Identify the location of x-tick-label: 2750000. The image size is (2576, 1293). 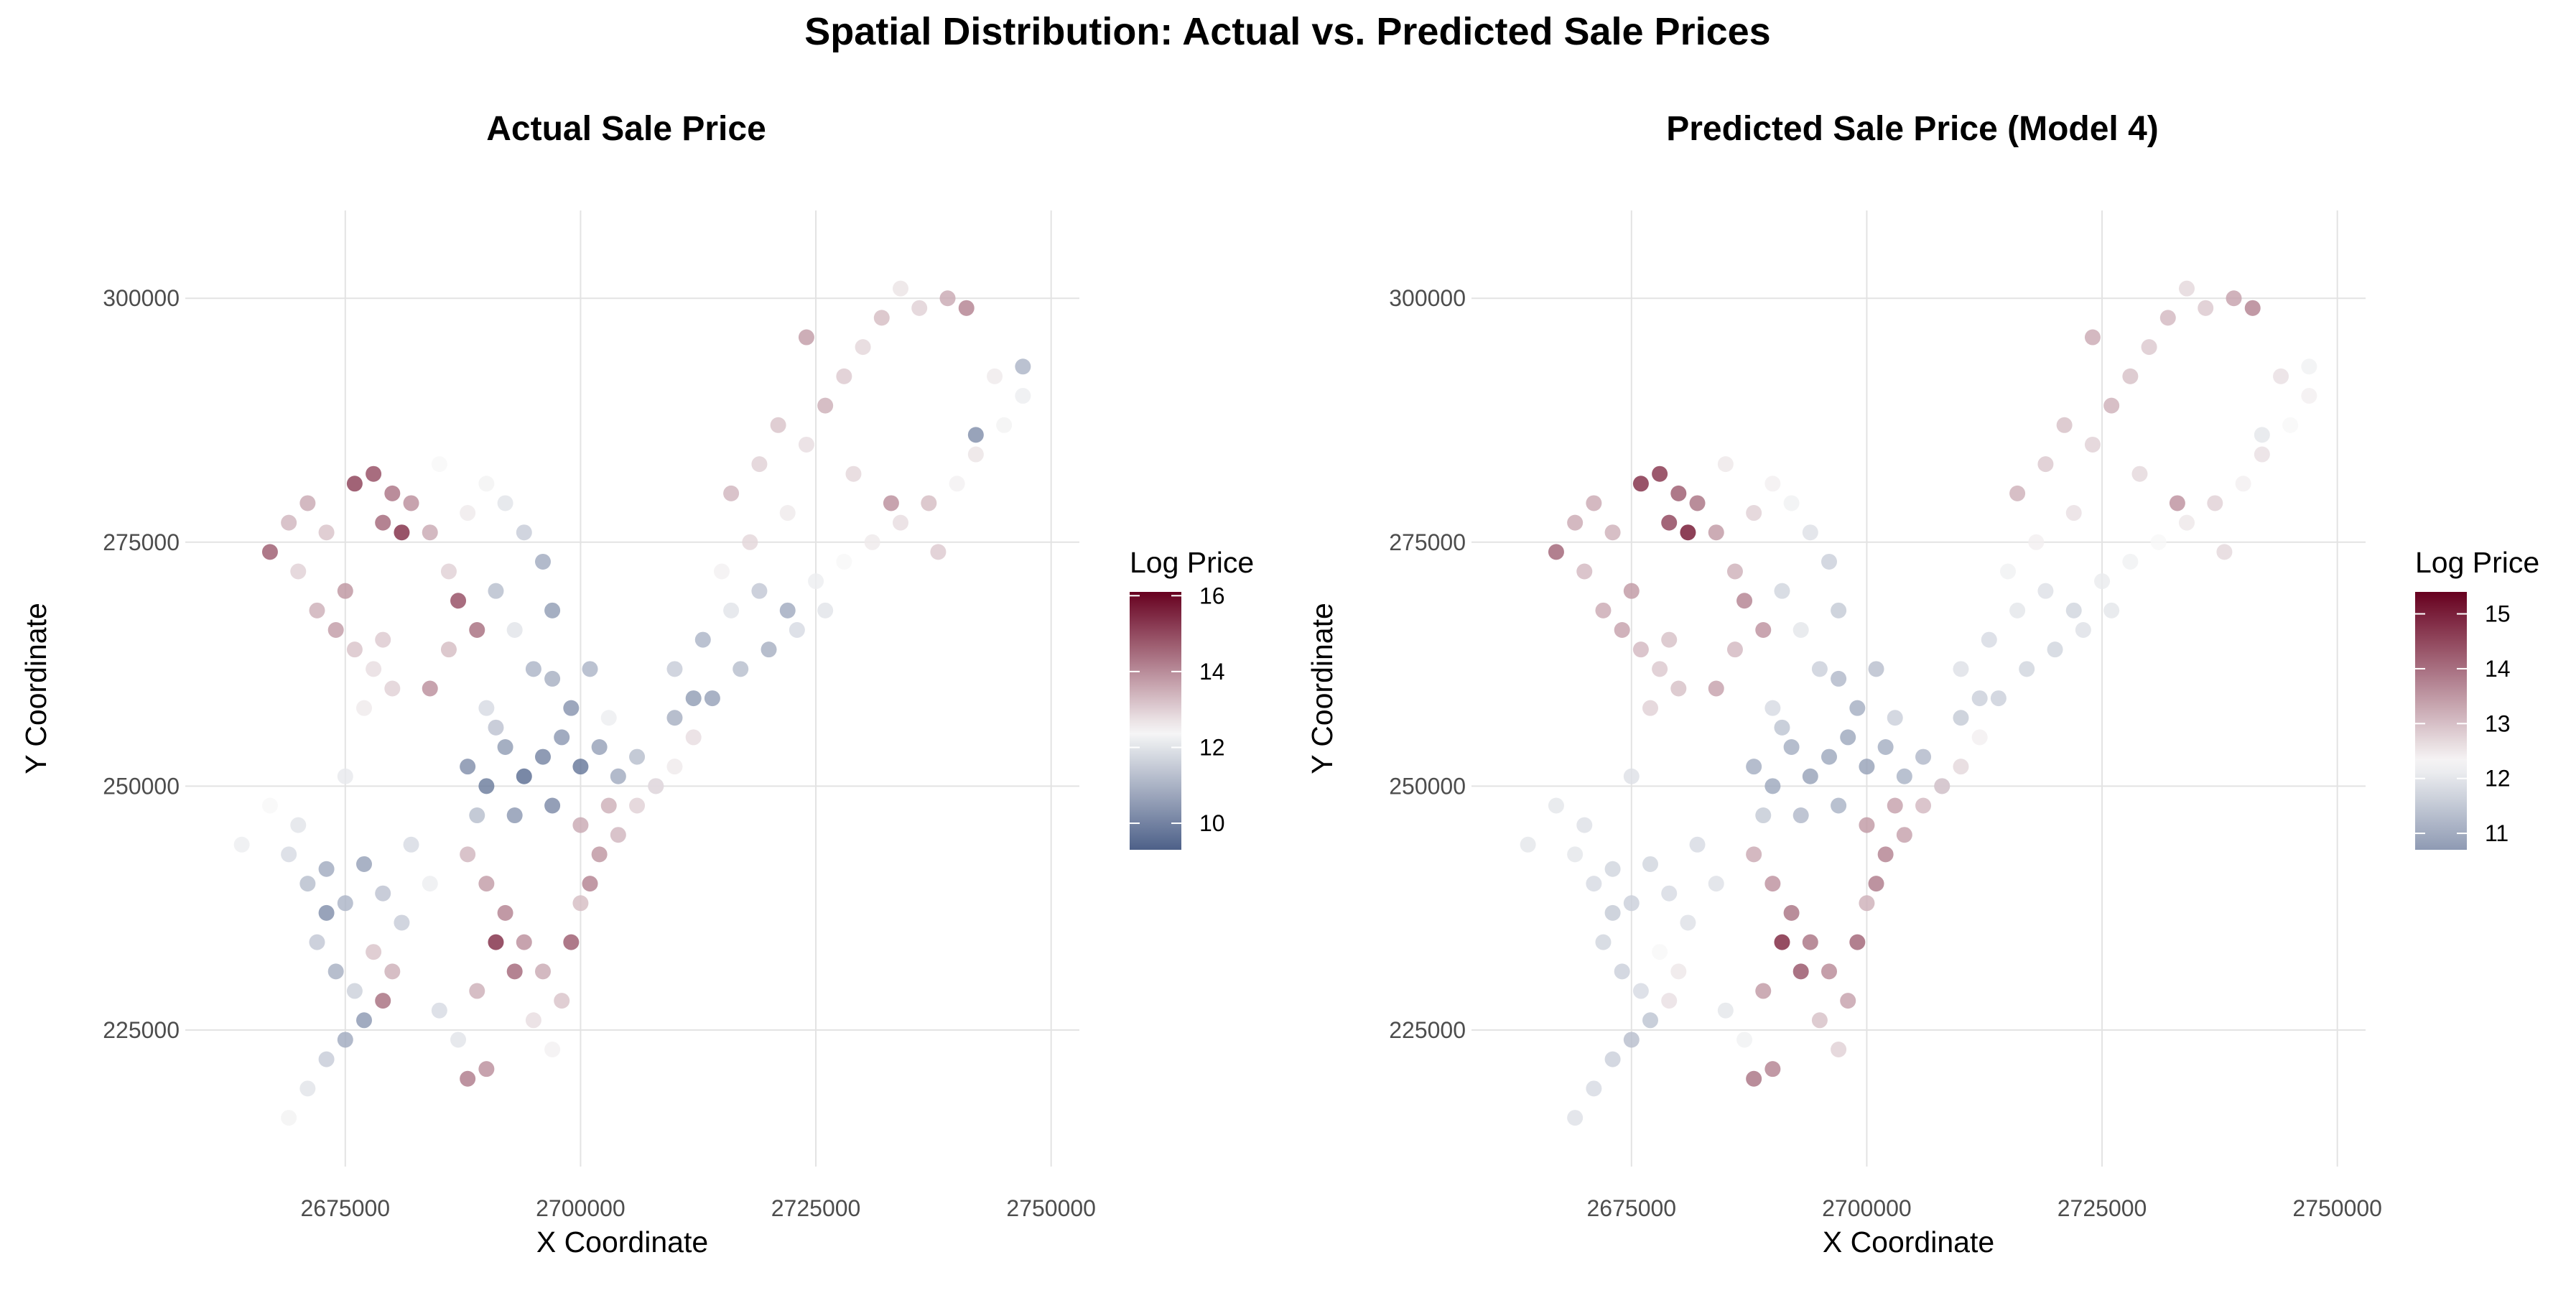
(1051, 1208).